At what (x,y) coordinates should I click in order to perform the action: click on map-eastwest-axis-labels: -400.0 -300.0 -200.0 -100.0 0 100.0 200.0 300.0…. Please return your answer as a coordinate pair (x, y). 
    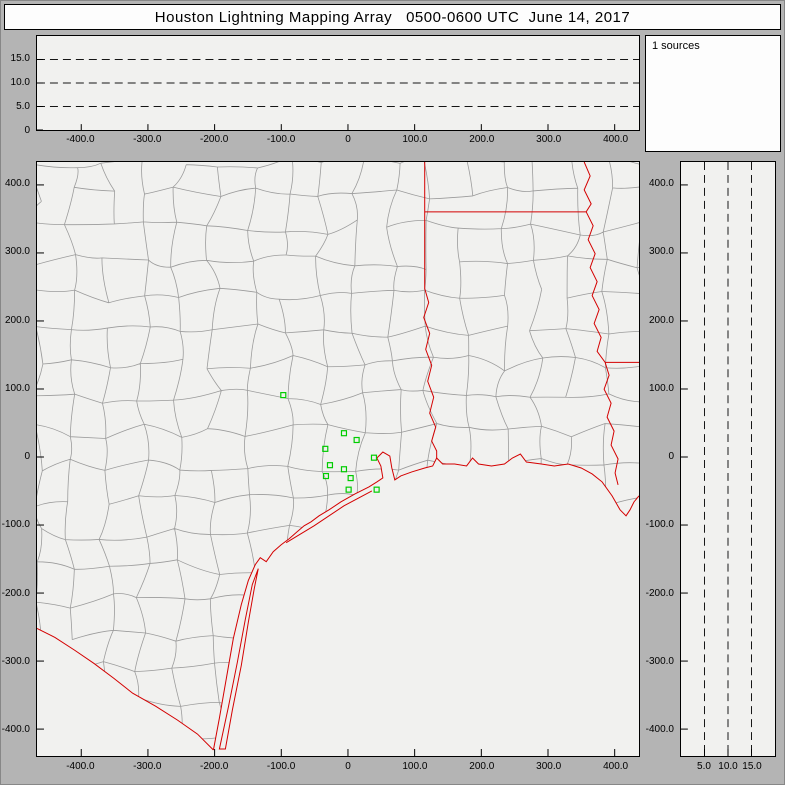
    Looking at the image, I should click on (338, 768).